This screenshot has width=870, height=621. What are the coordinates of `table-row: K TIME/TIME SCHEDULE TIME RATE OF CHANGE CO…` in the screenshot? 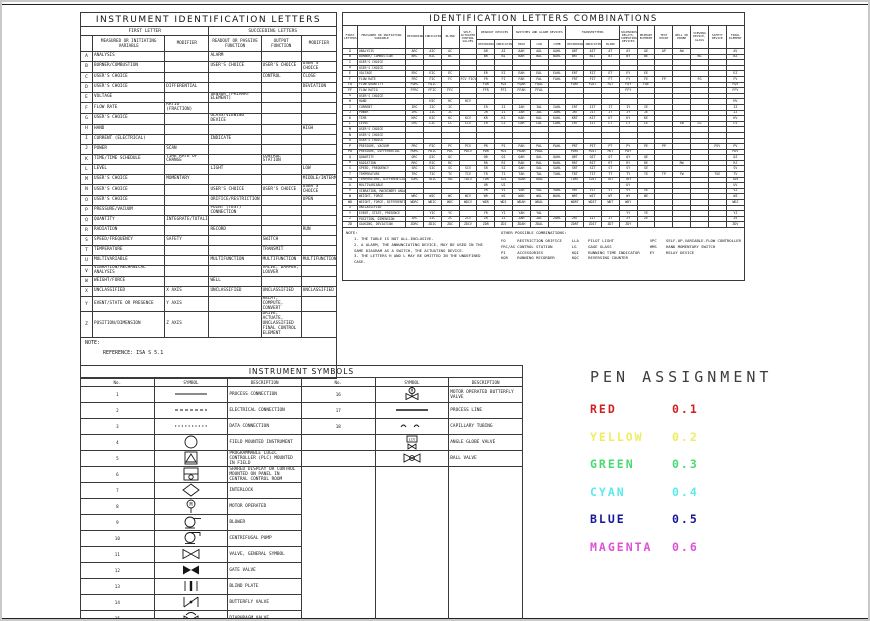 It's located at (208, 159).